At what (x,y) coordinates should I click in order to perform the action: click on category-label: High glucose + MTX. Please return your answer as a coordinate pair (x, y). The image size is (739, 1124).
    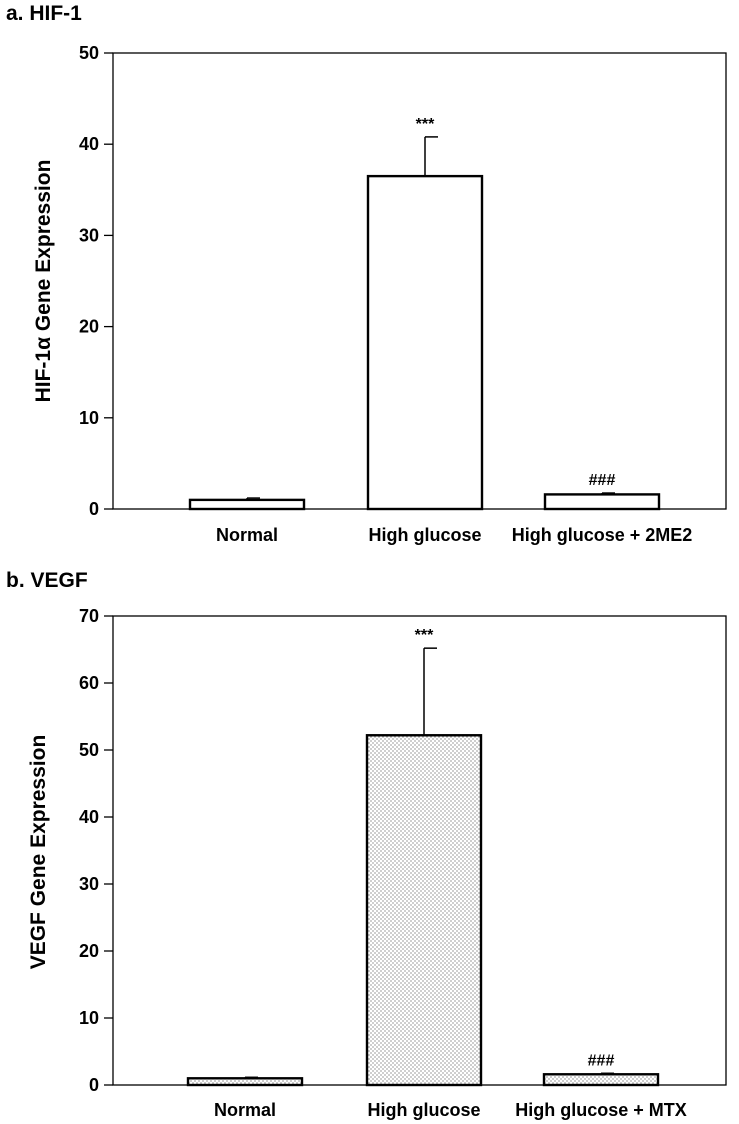
    Looking at the image, I should click on (601, 1110).